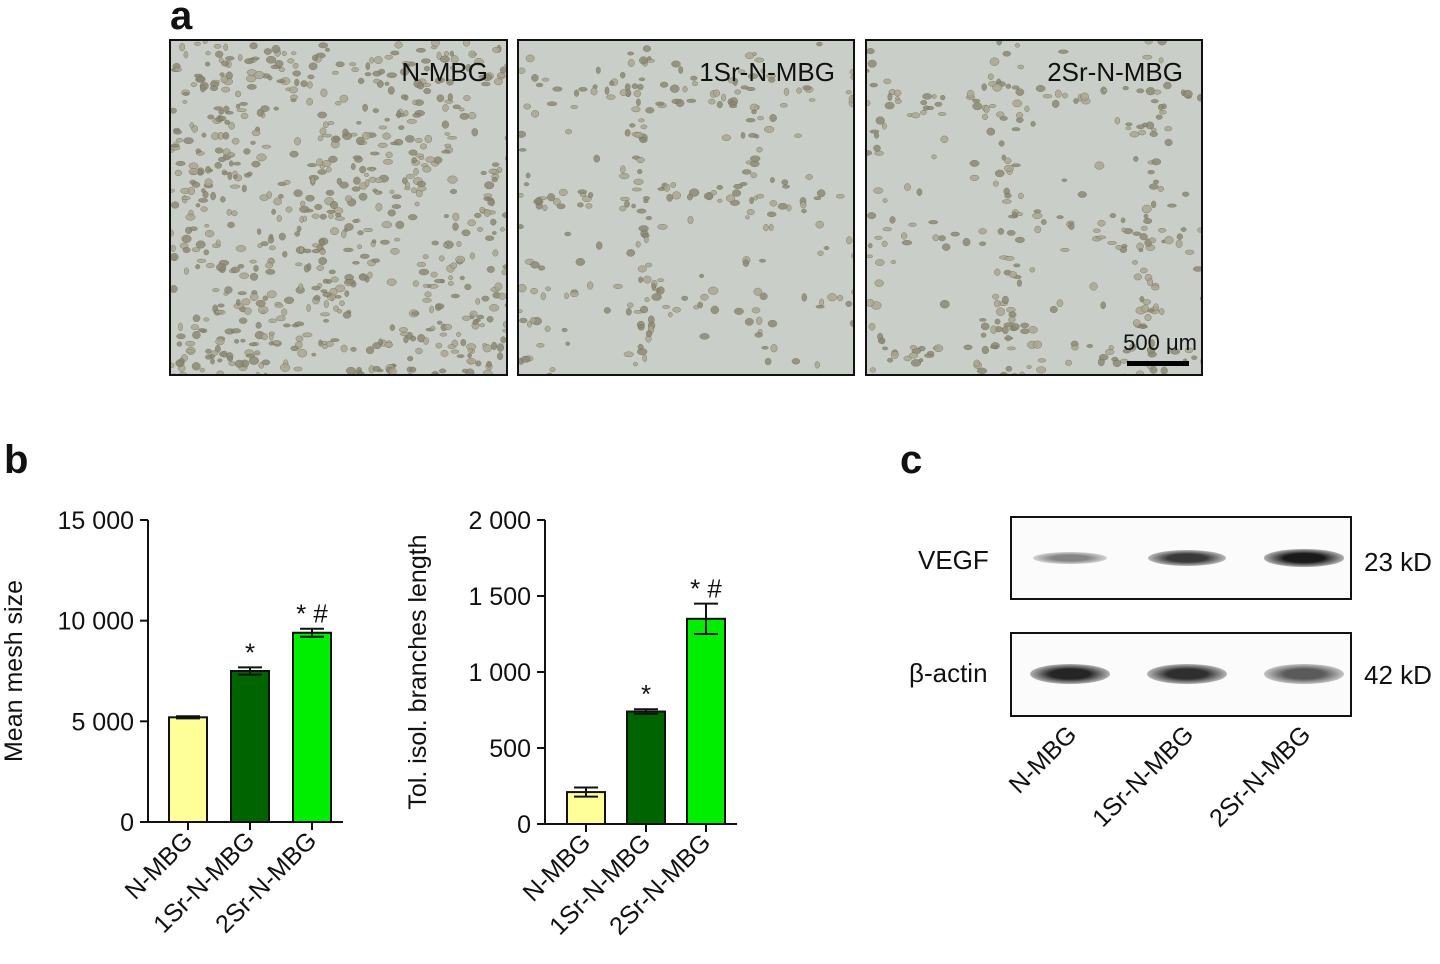  Describe the element at coordinates (1160, 776) in the screenshot. I see `blot-lane-labels: N-MBG 1Sr-N-MBG 2Sr-N-MBG` at that location.